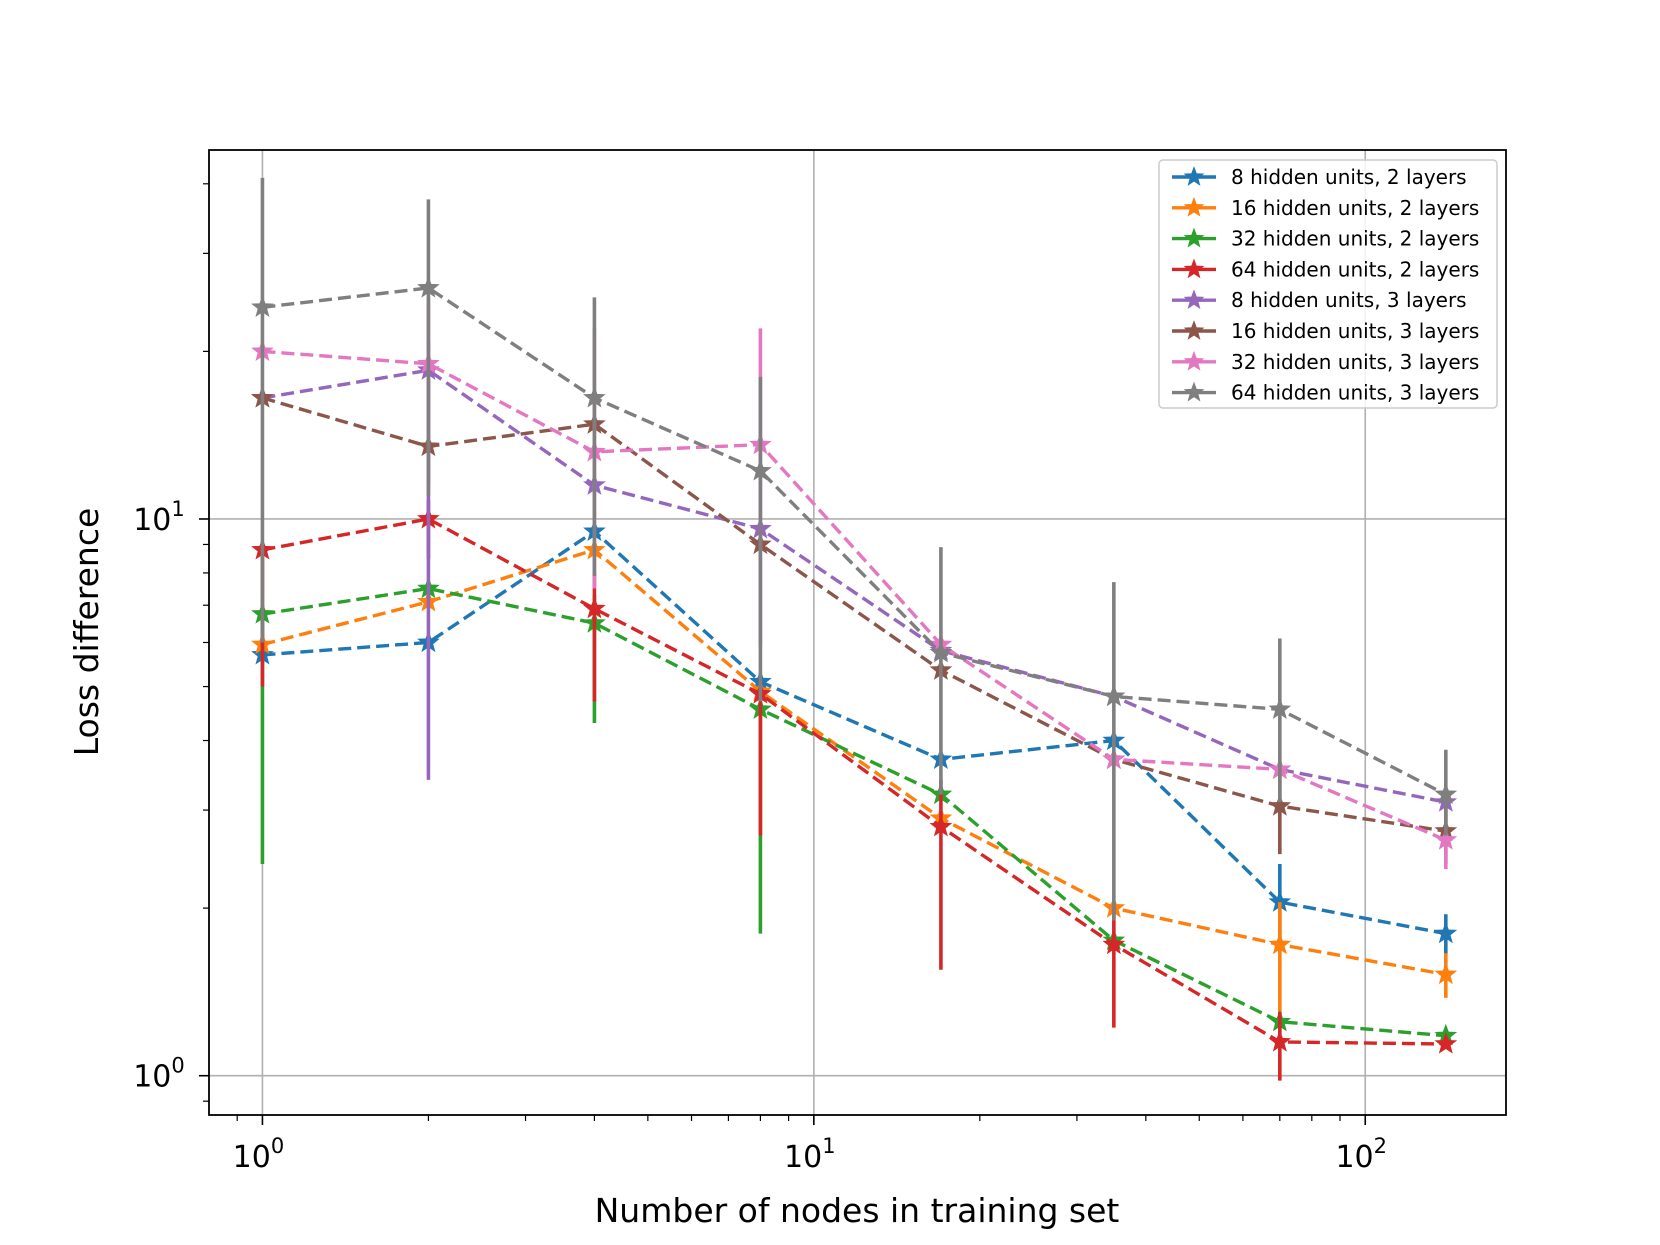 The height and width of the screenshot is (1245, 1660). Describe the element at coordinates (1349, 177) in the screenshot. I see `legend-entry-label: 8 hidden units, 2 layers` at that location.